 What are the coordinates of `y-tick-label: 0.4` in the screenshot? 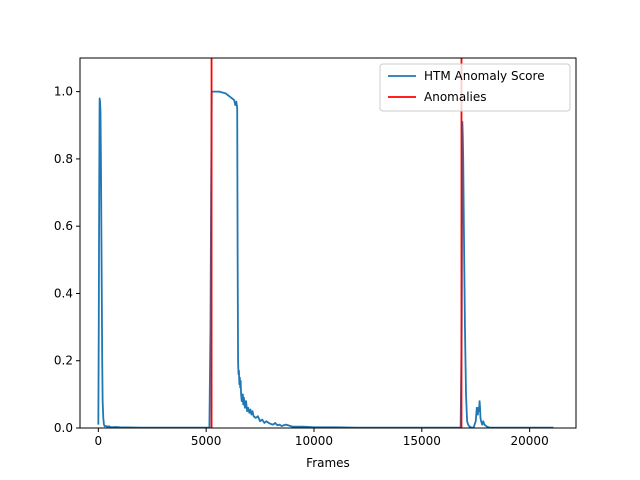 It's located at (63, 293).